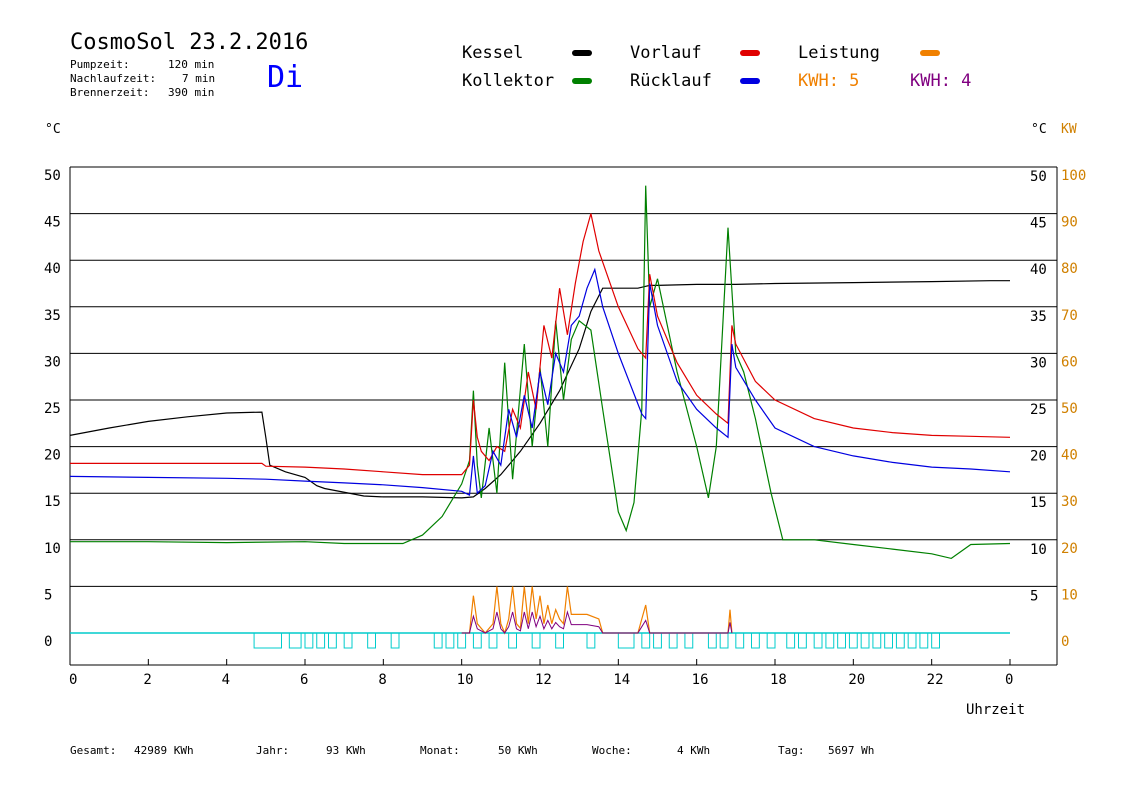 The height and width of the screenshot is (812, 1148). I want to click on y-tick-label-kw: 20, so click(1069, 549).